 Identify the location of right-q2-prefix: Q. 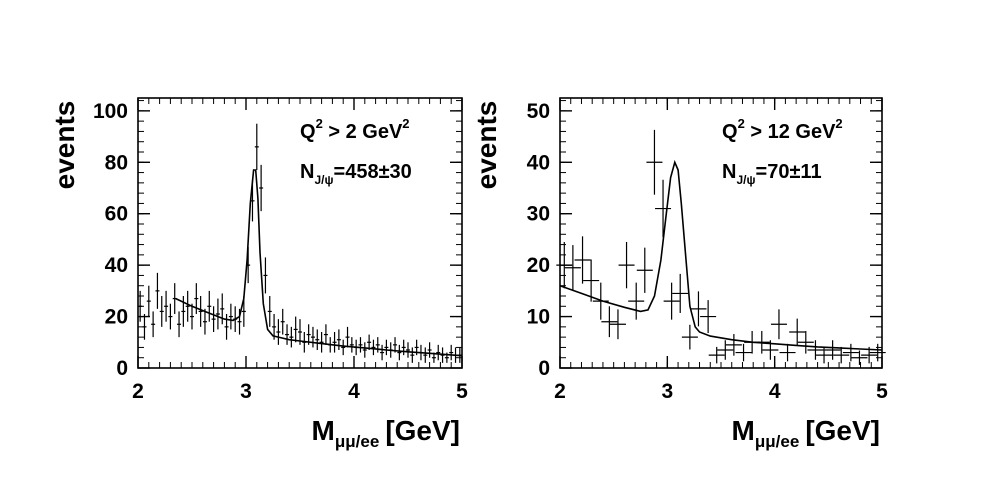
(730, 132).